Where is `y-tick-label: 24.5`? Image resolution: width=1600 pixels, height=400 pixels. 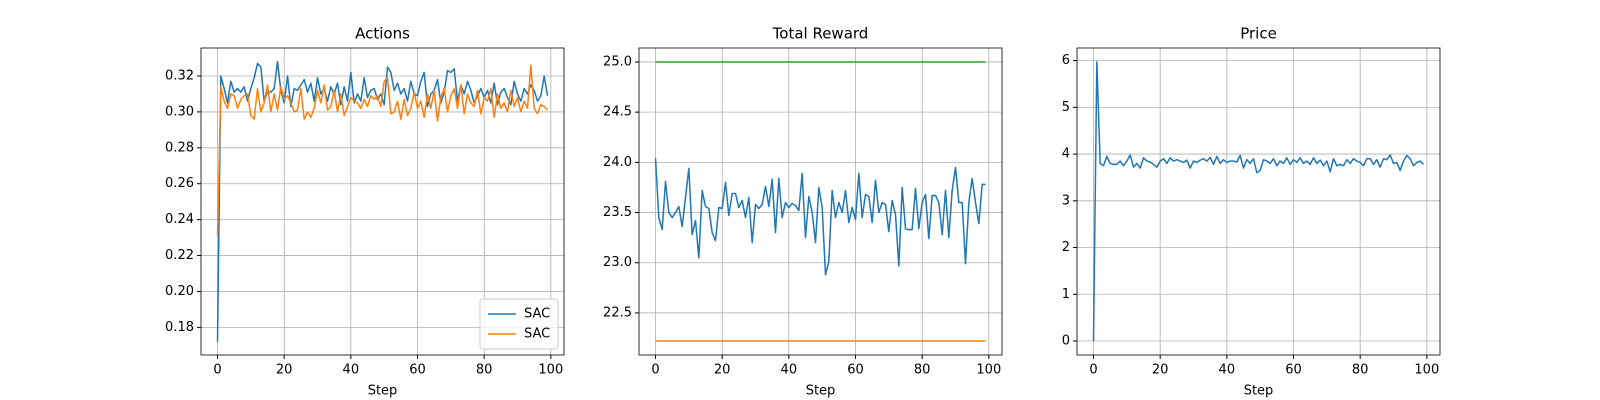 y-tick-label: 24.5 is located at coordinates (617, 112).